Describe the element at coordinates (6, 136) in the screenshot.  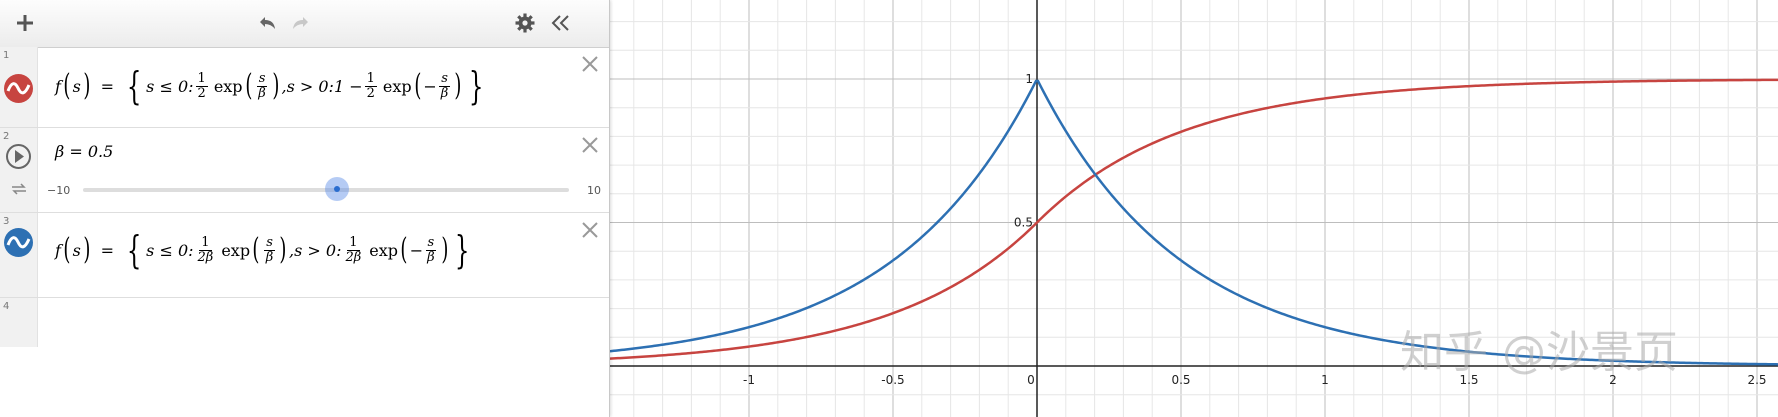
I see `expression-index: 2` at that location.